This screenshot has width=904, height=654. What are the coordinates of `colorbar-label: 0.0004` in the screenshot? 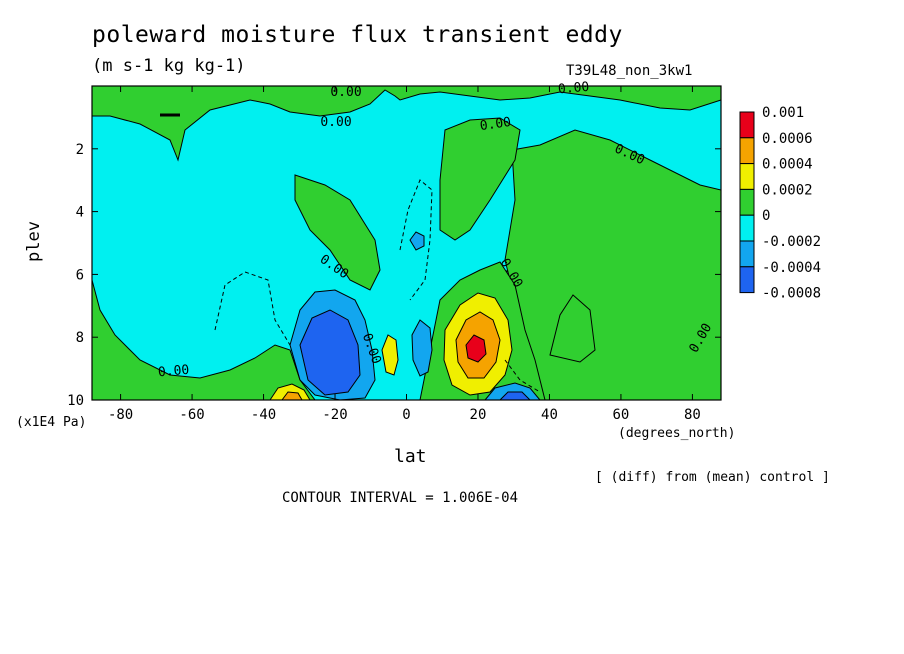 It's located at (787, 165).